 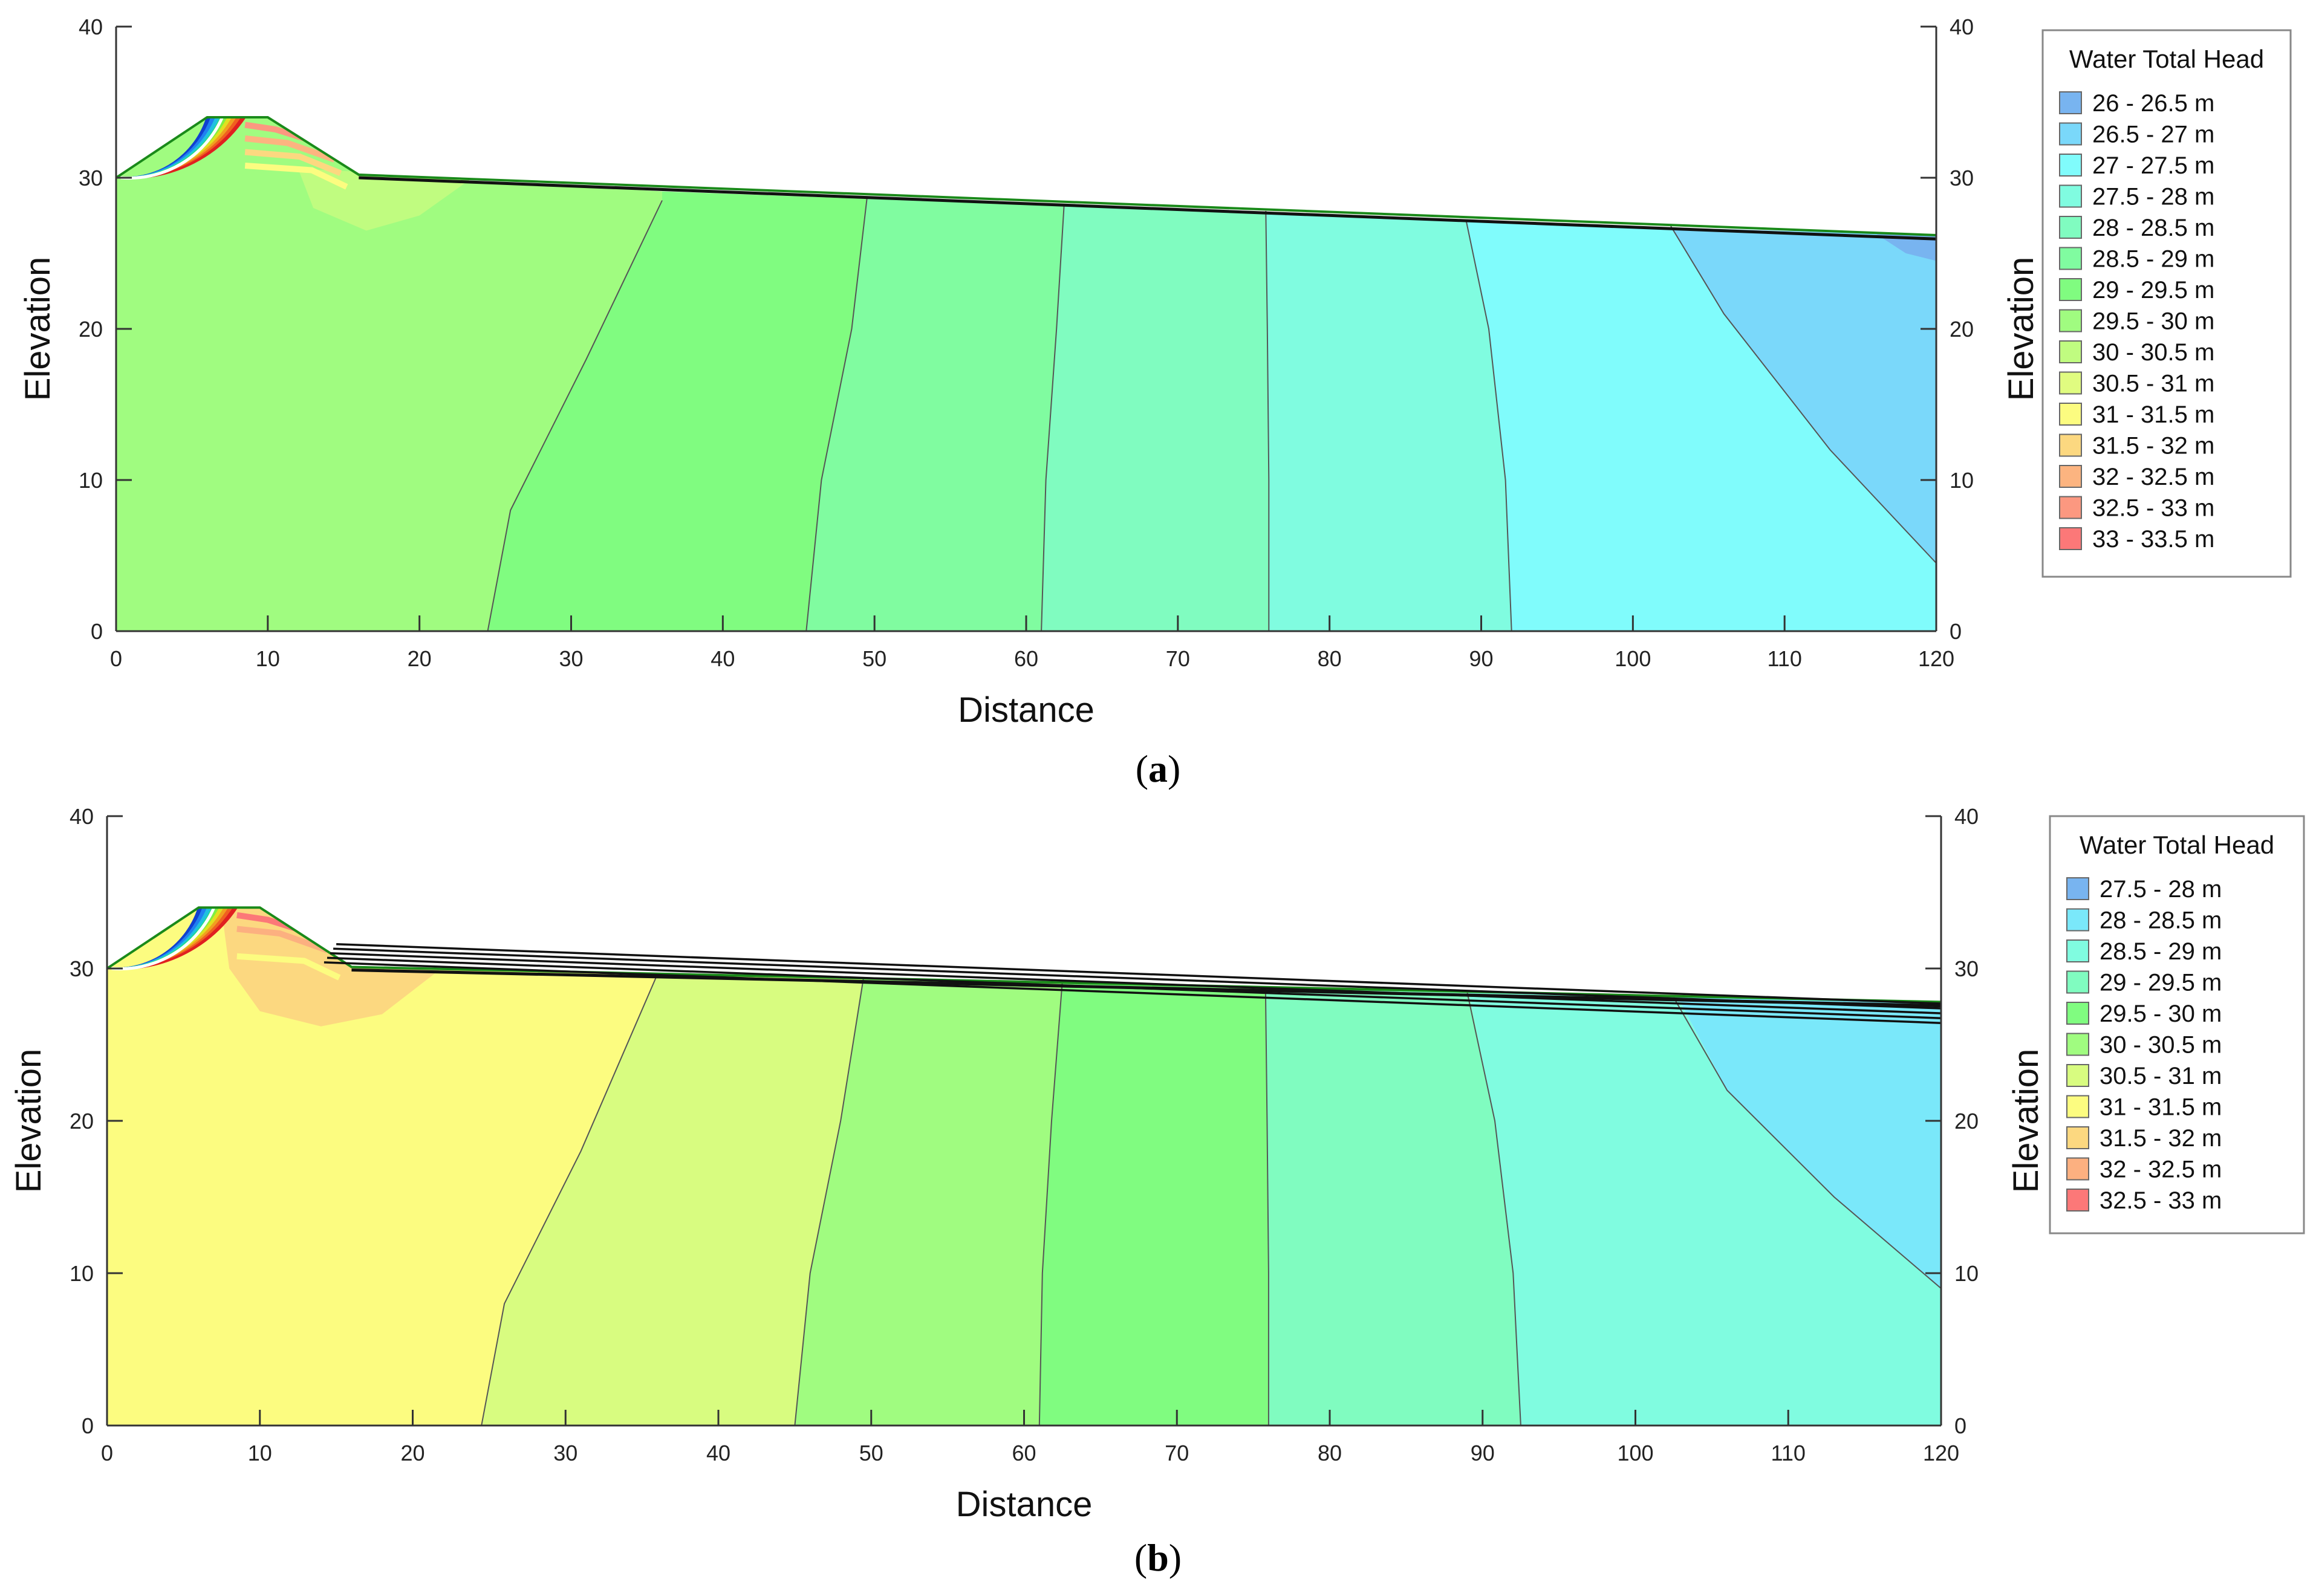 What do you see at coordinates (82, 1273) in the screenshot?
I see `y-tick-label-left: 10` at bounding box center [82, 1273].